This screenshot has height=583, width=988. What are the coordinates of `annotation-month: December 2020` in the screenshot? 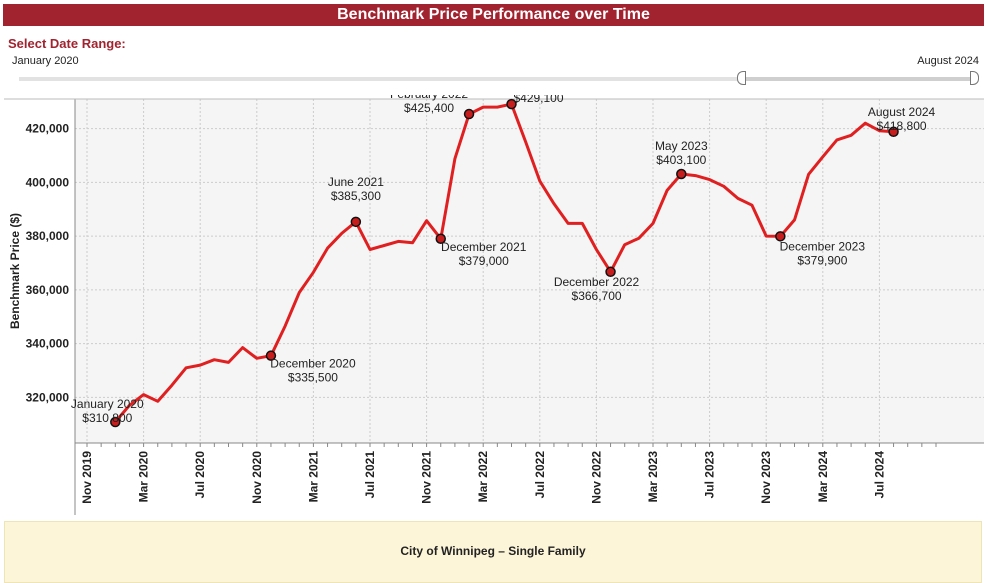 It's located at (313, 364).